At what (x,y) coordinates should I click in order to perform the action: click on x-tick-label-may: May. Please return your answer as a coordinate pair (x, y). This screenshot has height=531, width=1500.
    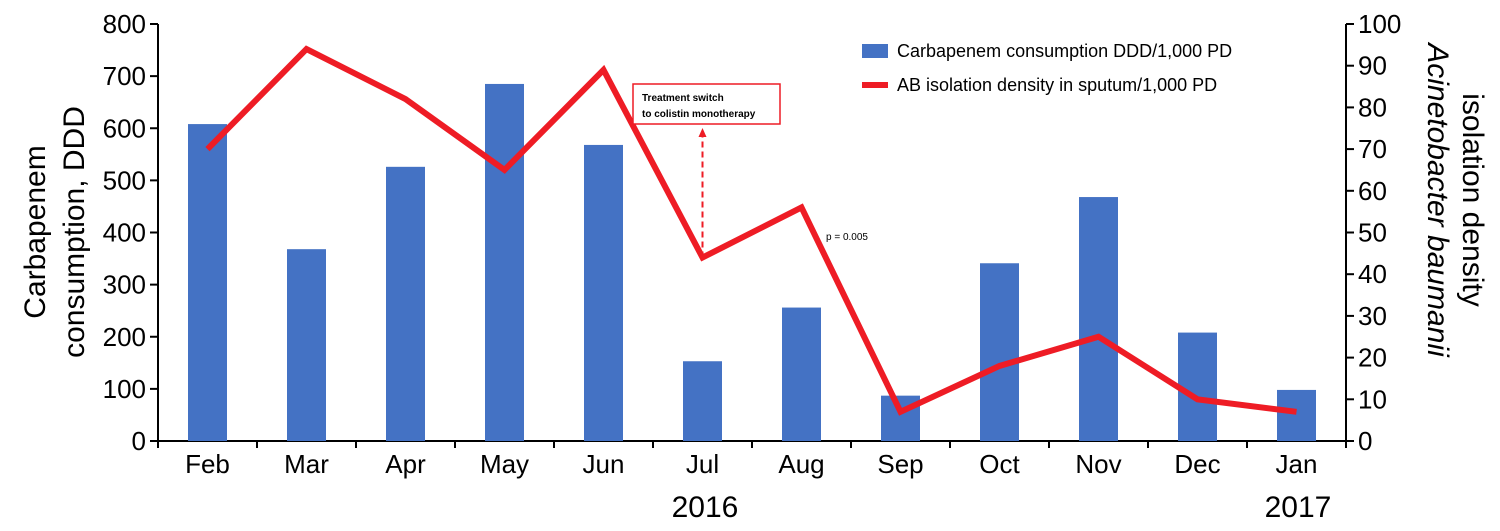
    Looking at the image, I should click on (504, 464).